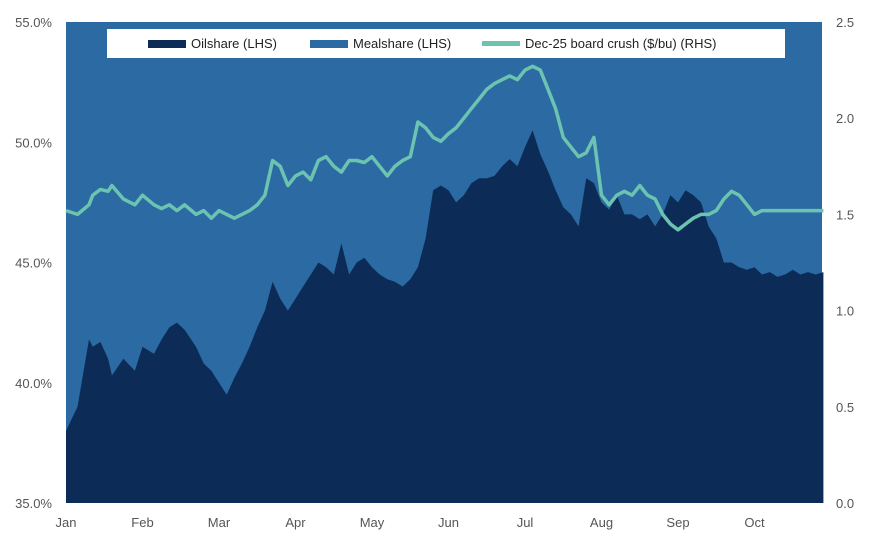  I want to click on left-tick-label: 40.0%, so click(33, 383).